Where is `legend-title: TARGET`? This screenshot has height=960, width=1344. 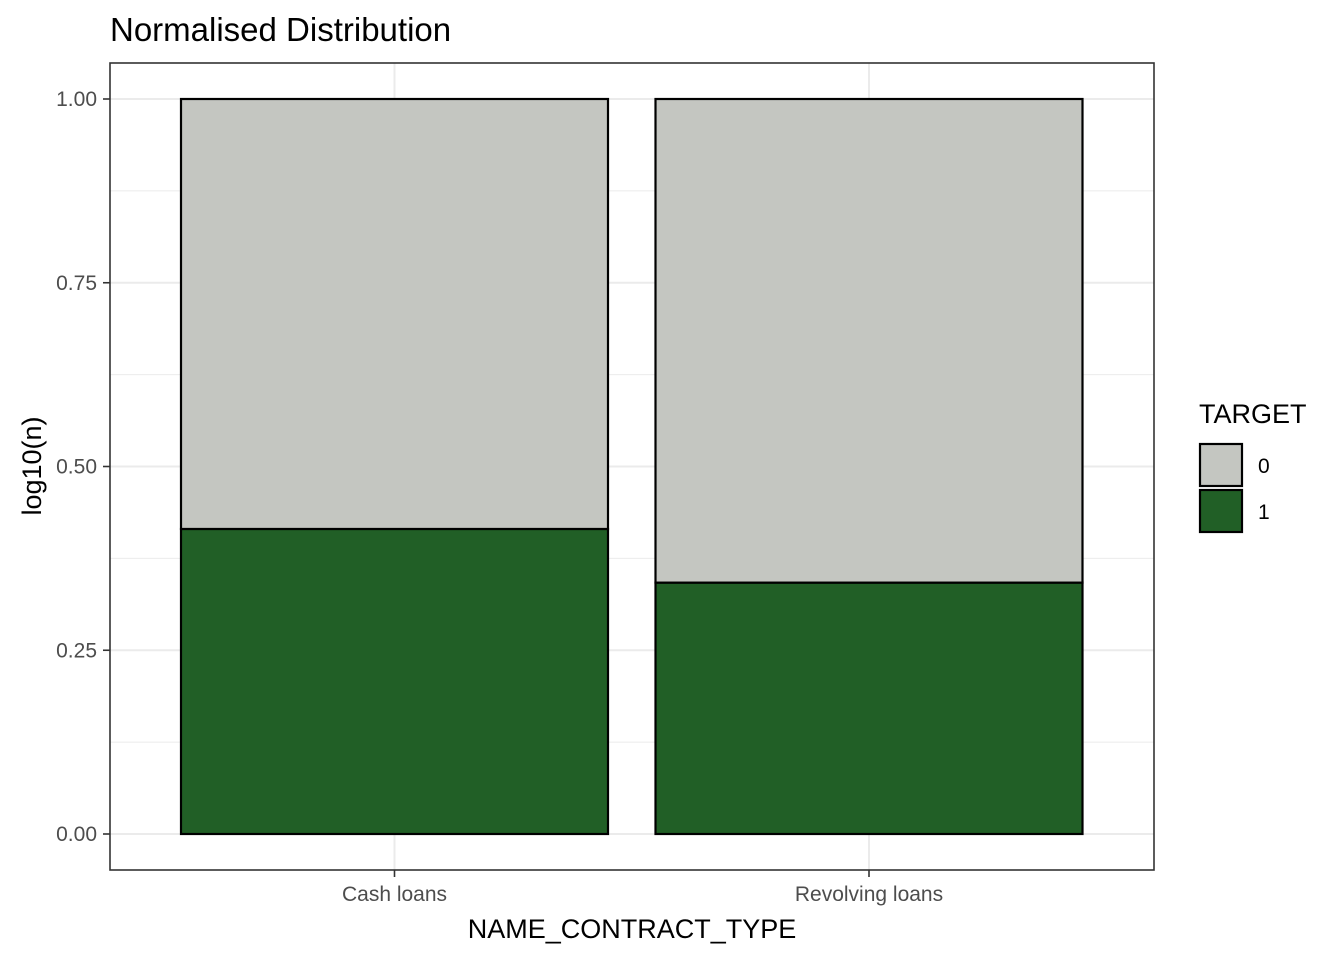
legend-title: TARGET is located at coordinates (1253, 414).